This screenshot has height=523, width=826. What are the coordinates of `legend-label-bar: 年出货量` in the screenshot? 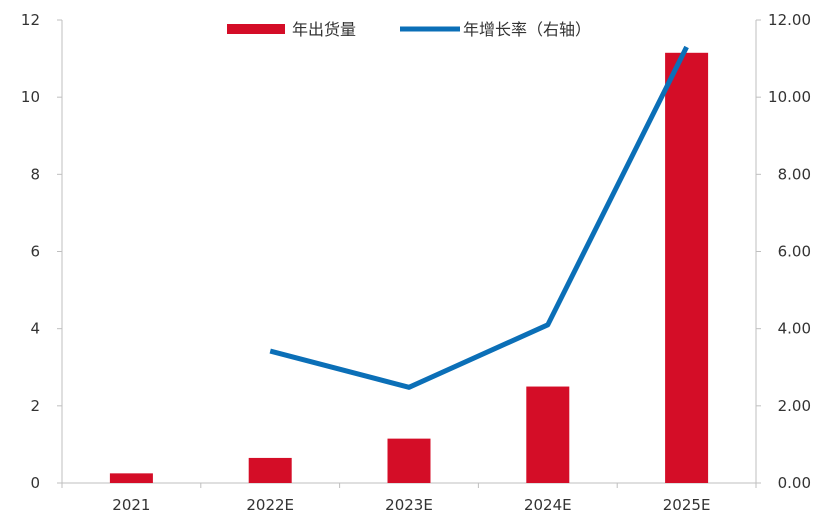 It's located at (324, 29).